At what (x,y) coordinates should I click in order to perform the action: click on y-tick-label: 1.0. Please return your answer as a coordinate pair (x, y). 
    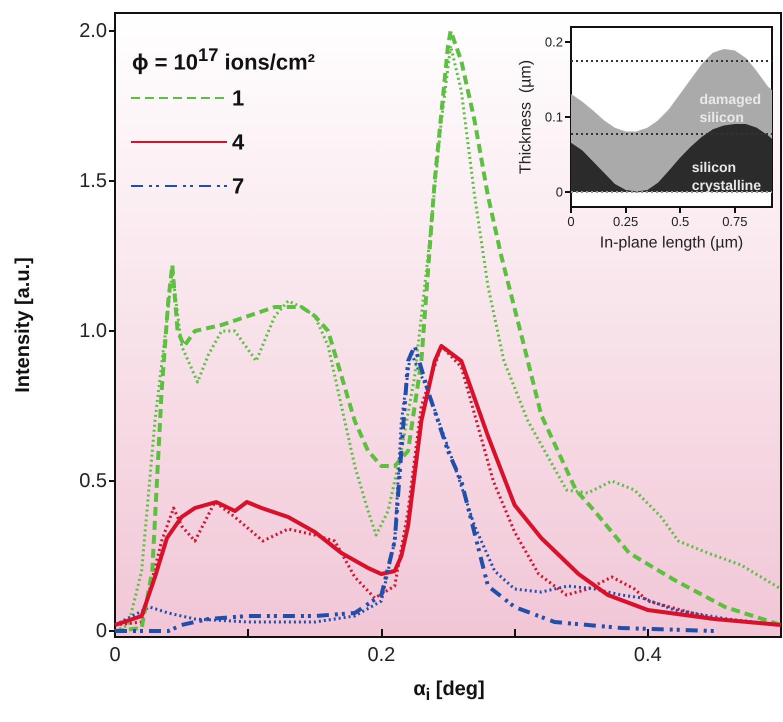
    Looking at the image, I should click on (93, 331).